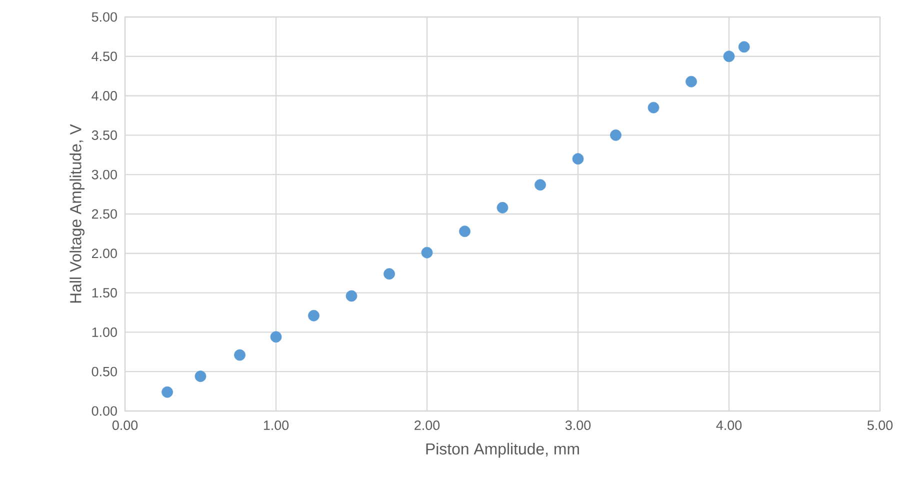  Describe the element at coordinates (104, 175) in the screenshot. I see `y-tick-label: 3.00` at that location.